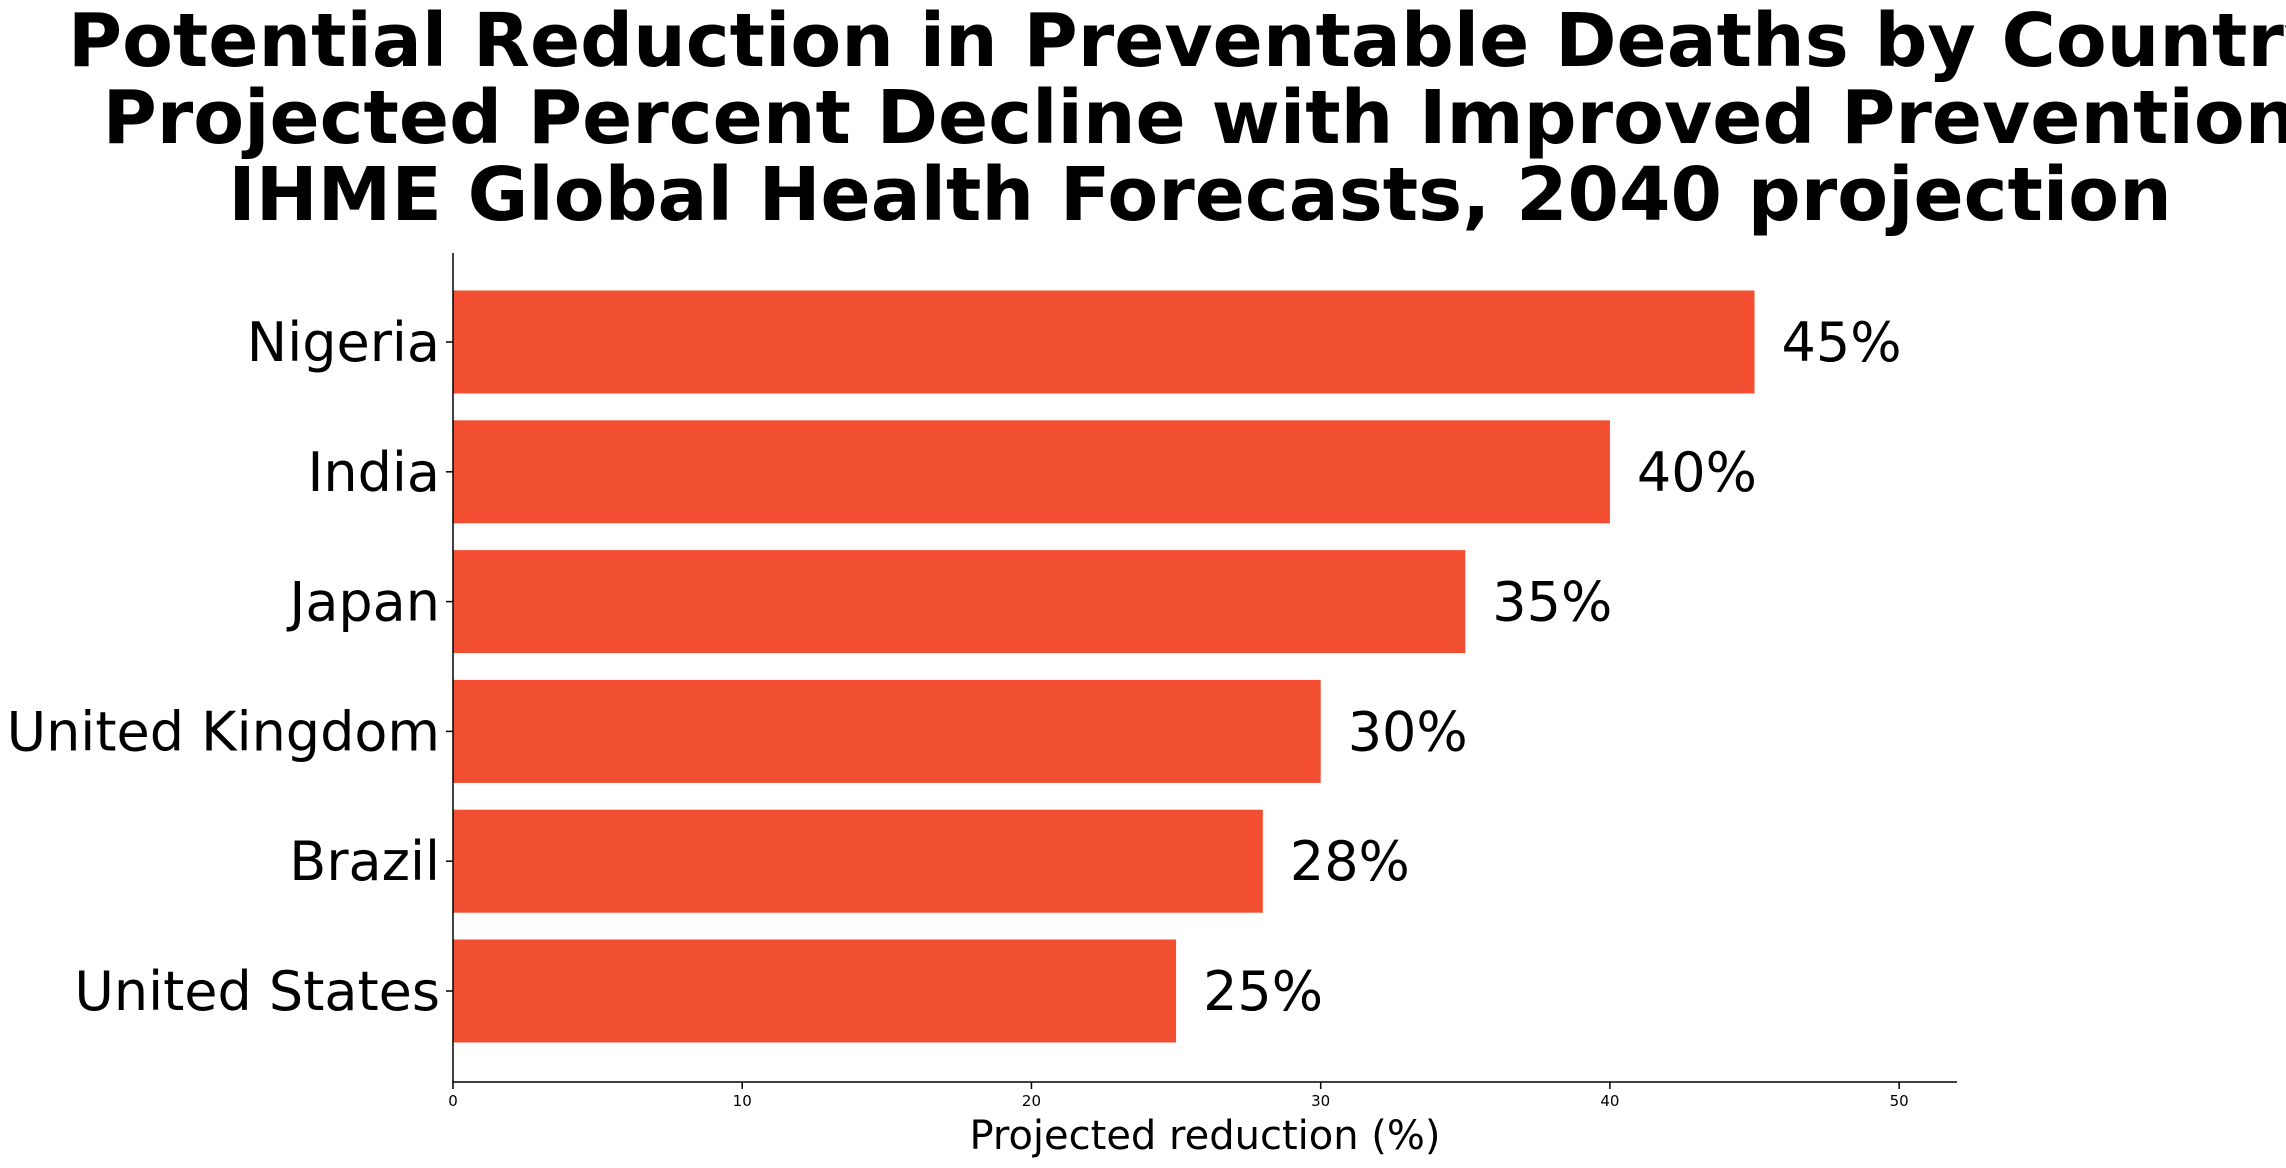  Describe the element at coordinates (257, 991) in the screenshot. I see `category-label-united-states: United States` at that location.